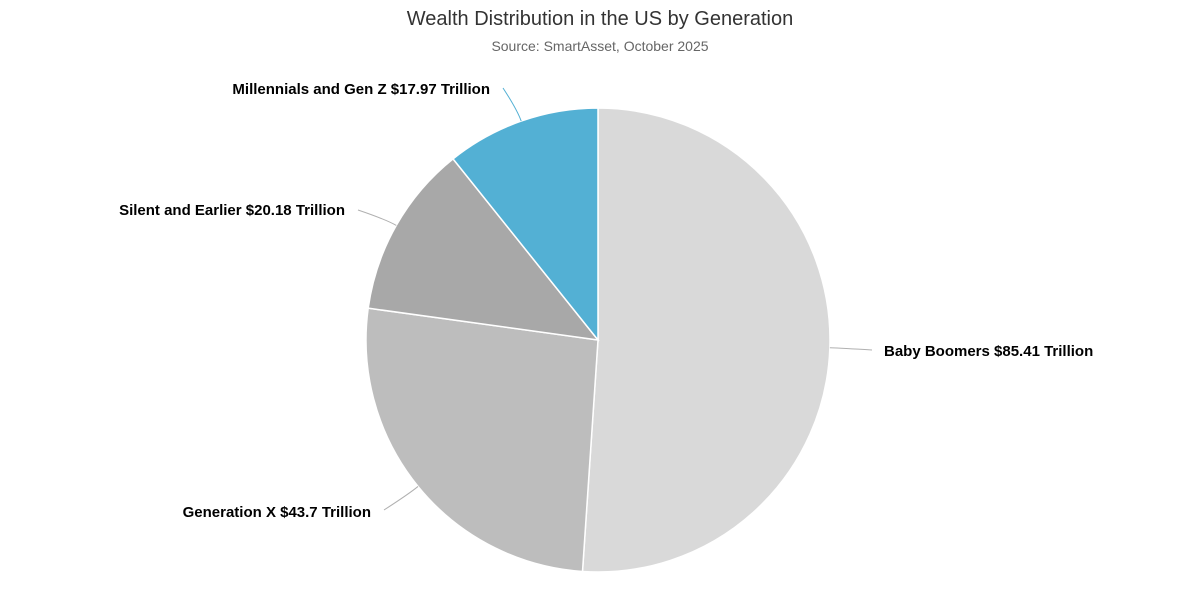 The height and width of the screenshot is (598, 1200). Describe the element at coordinates (600, 46) in the screenshot. I see `chart-subtitle: Source: SmartAsset, October 2025` at that location.